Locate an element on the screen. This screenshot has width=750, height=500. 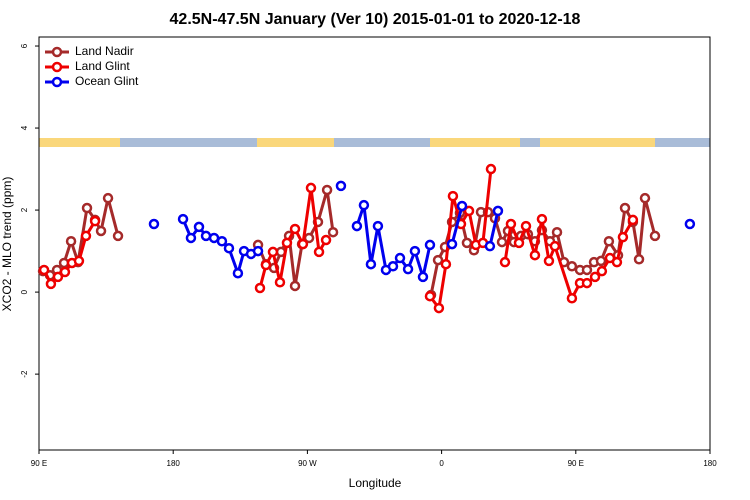
legend-label: Ocean Glint is located at coordinates (107, 81).